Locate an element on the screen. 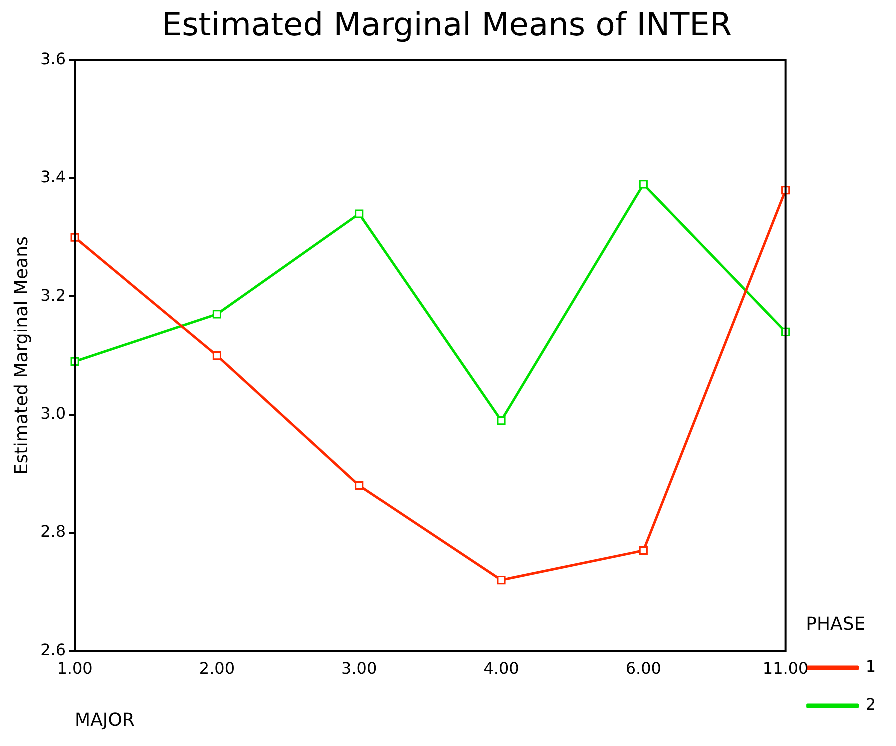 This screenshot has width=896, height=746. x-tick-label: 6.00 is located at coordinates (644, 668).